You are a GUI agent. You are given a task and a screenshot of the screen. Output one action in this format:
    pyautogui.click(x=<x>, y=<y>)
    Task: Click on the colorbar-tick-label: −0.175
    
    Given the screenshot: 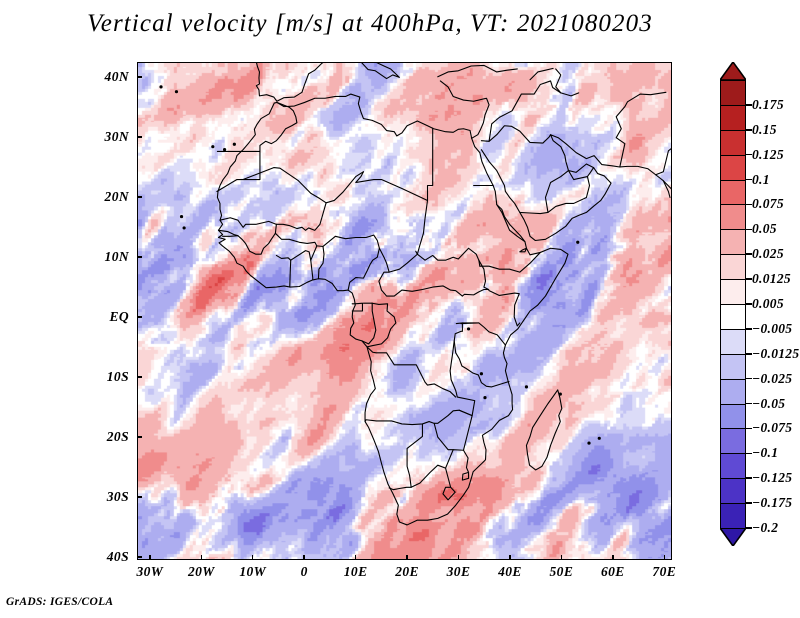 What is the action you would take?
    pyautogui.click(x=772, y=503)
    